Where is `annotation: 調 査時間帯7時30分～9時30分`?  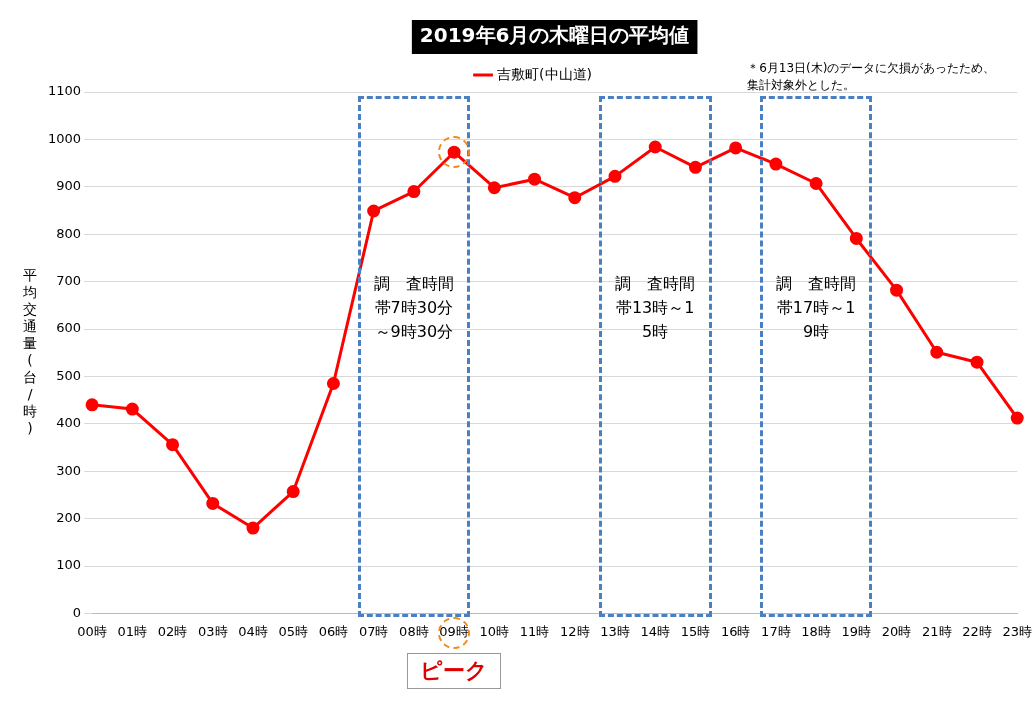
annotation: 調 査時間帯7時30分～9時30分 is located at coordinates (413, 308).